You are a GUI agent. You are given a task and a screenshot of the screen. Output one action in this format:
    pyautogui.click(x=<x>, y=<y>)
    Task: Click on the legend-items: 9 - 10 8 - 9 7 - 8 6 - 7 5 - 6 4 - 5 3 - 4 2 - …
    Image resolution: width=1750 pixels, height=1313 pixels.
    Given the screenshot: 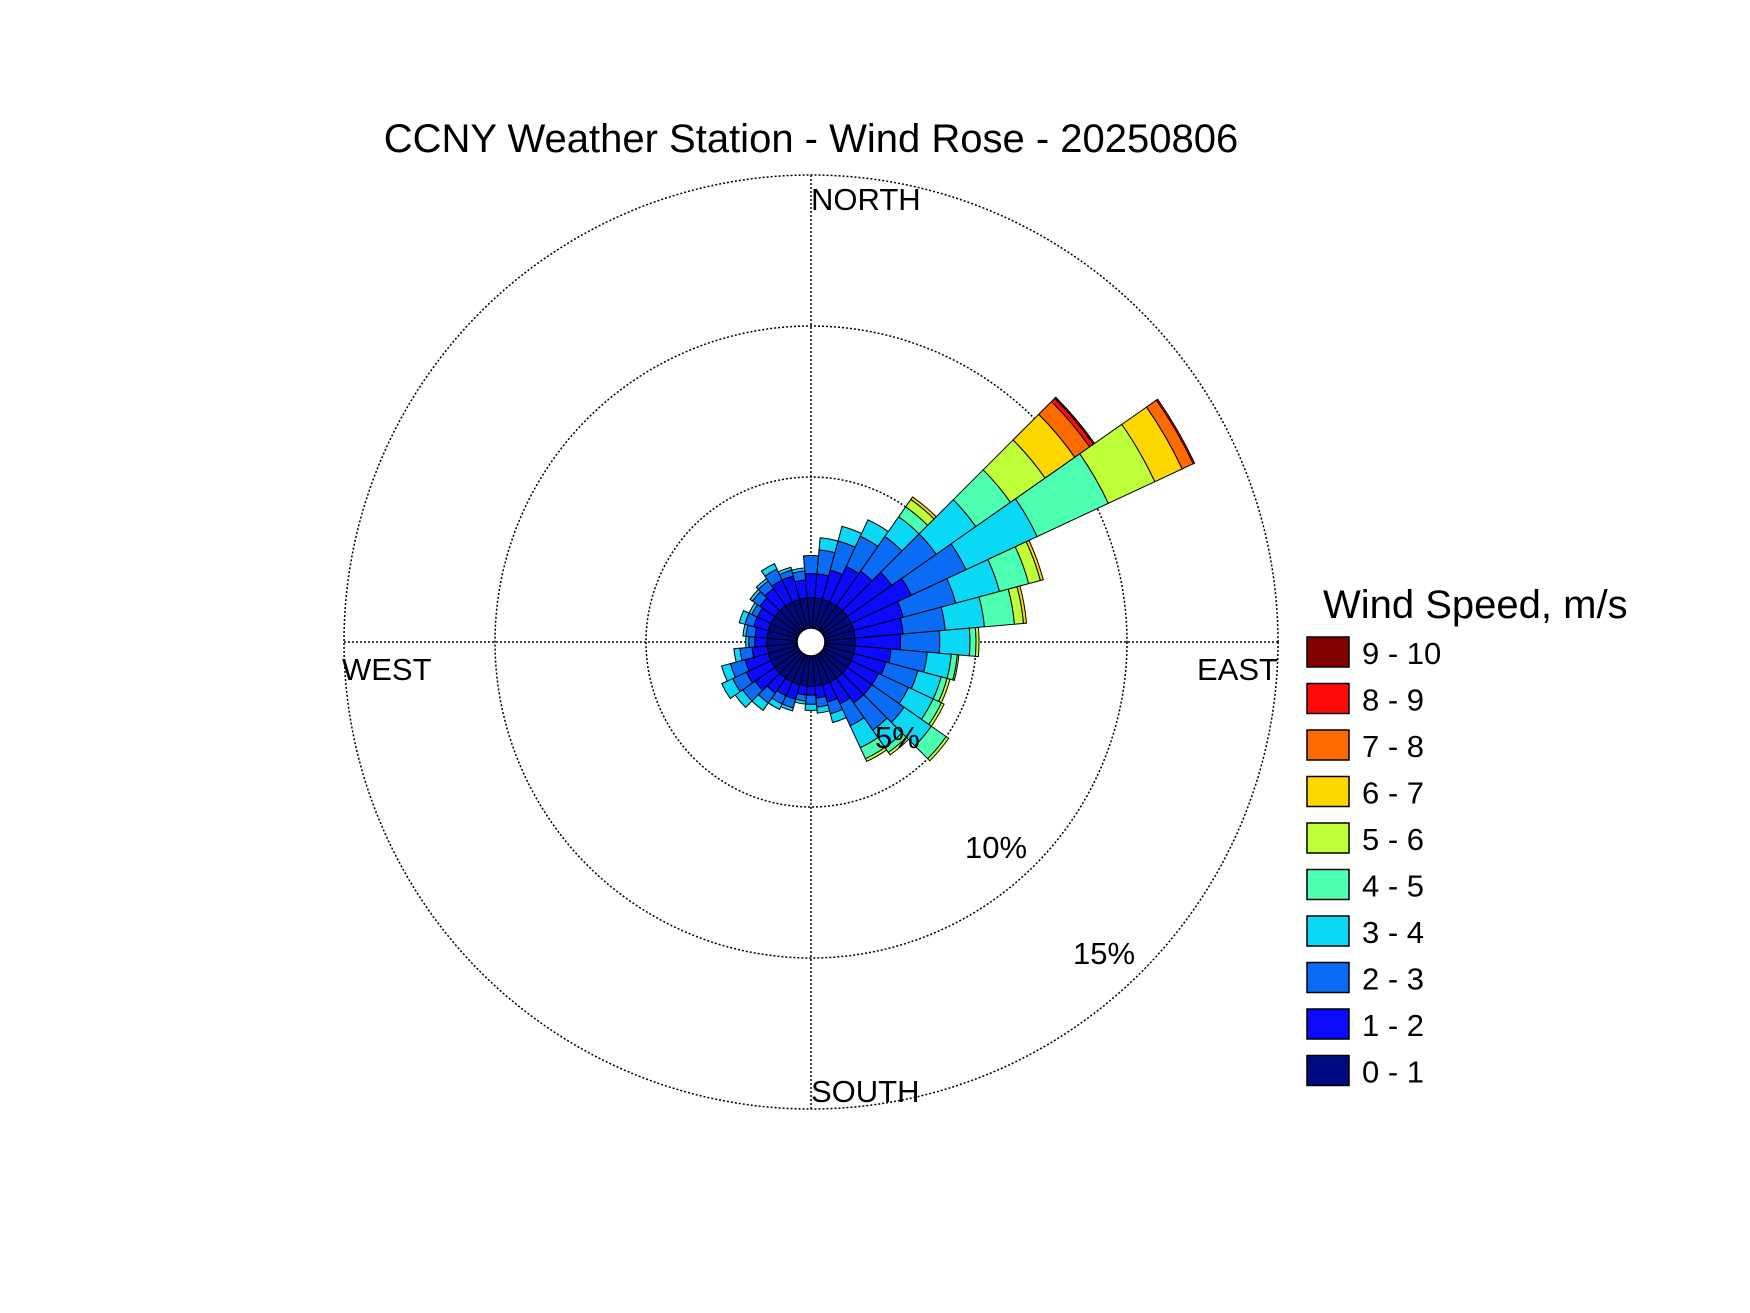 What is the action you would take?
    pyautogui.click(x=1373, y=863)
    